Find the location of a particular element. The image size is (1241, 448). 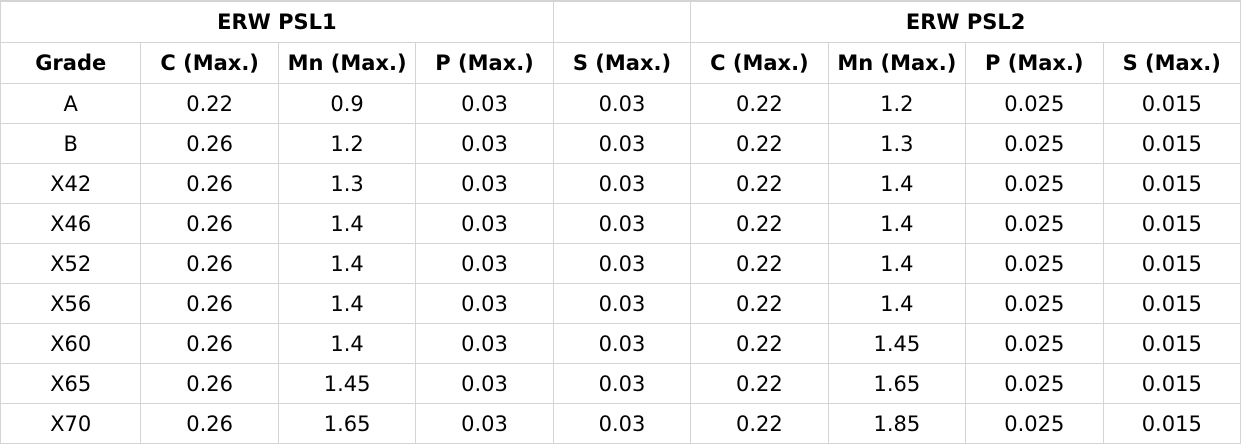

cell-grade: A is located at coordinates (71, 103).